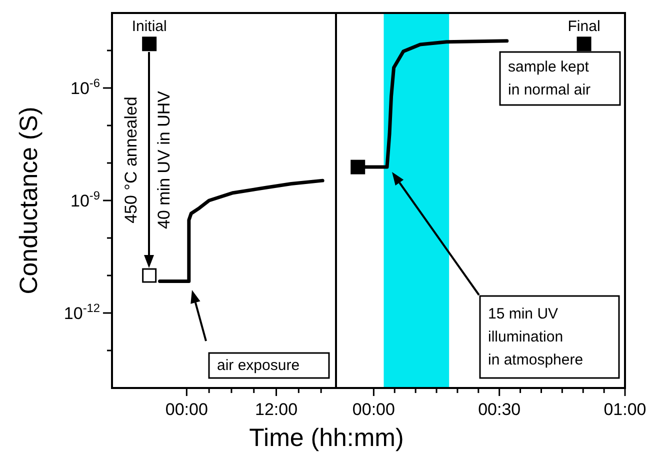 The image size is (653, 453). Describe the element at coordinates (148, 159) in the screenshot. I see `annotation: 450 °C annealed 40 min UV in UHV` at that location.